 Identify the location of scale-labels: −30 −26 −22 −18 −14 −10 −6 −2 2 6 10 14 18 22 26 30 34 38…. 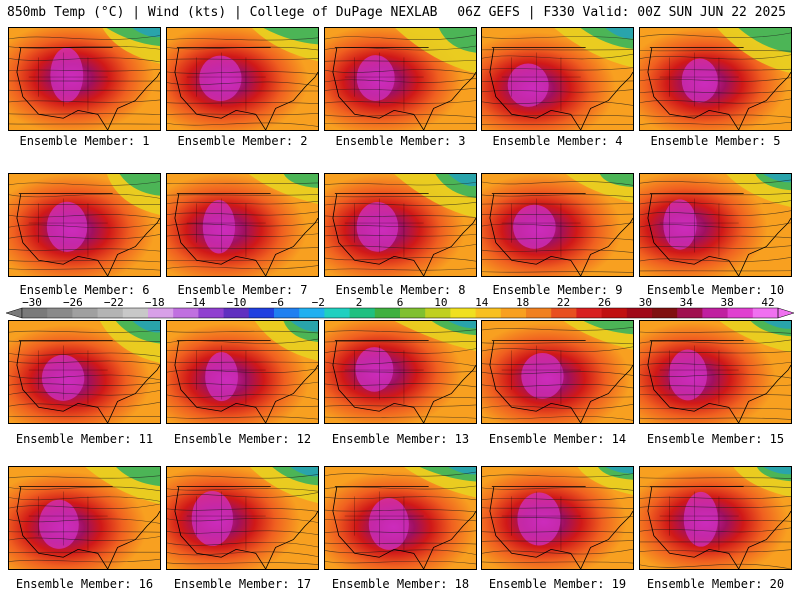
(400, 303).